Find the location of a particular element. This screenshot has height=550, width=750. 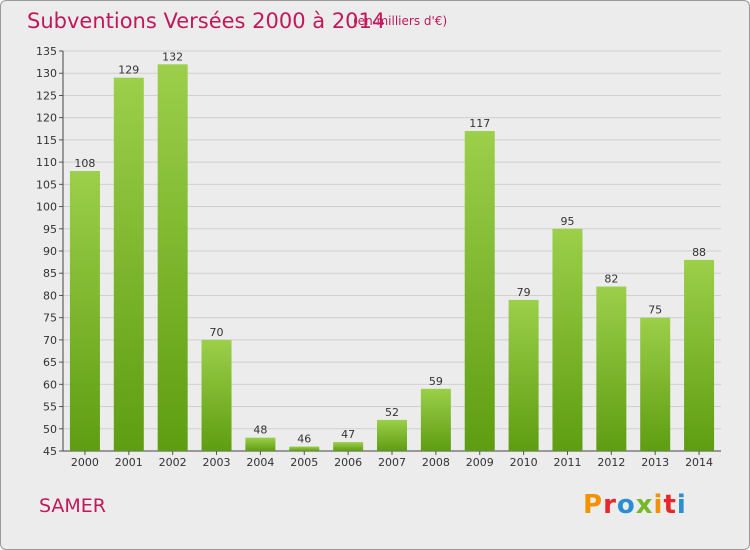

bar-value-label: 108 is located at coordinates (84, 163).